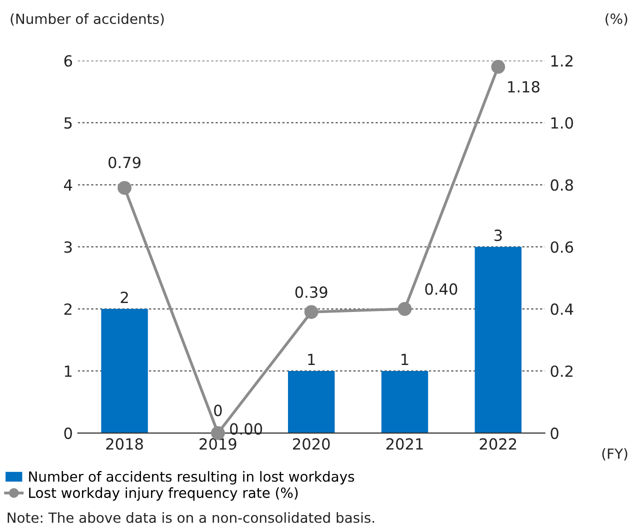 The image size is (638, 532). I want to click on x-tick-label: 2019, so click(218, 444).